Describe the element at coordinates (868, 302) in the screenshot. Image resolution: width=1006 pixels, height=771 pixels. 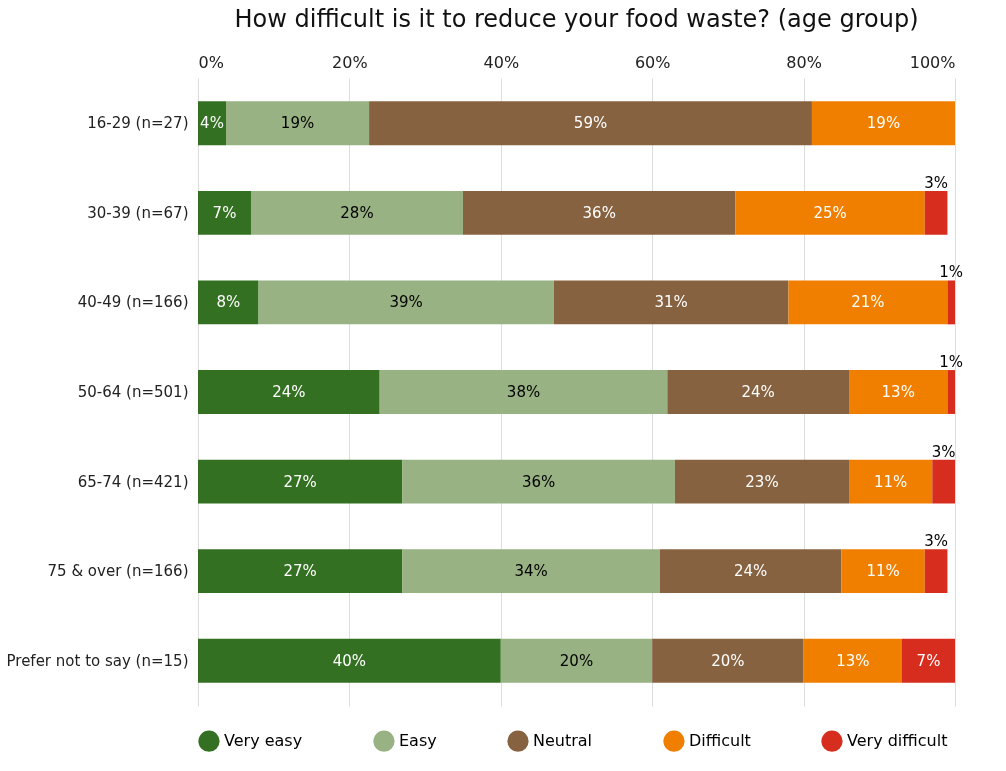
I see `data-label: 21%` at that location.